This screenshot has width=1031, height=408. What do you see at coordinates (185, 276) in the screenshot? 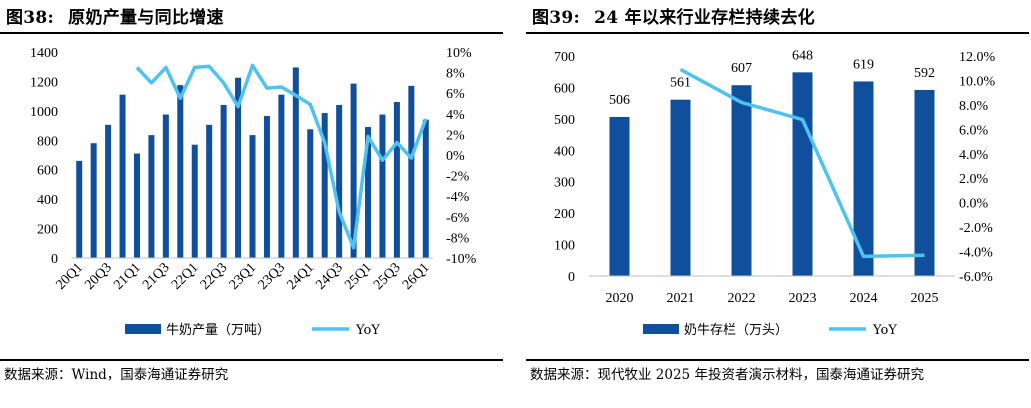
I see `x-tick-label: 22Q1` at bounding box center [185, 276].